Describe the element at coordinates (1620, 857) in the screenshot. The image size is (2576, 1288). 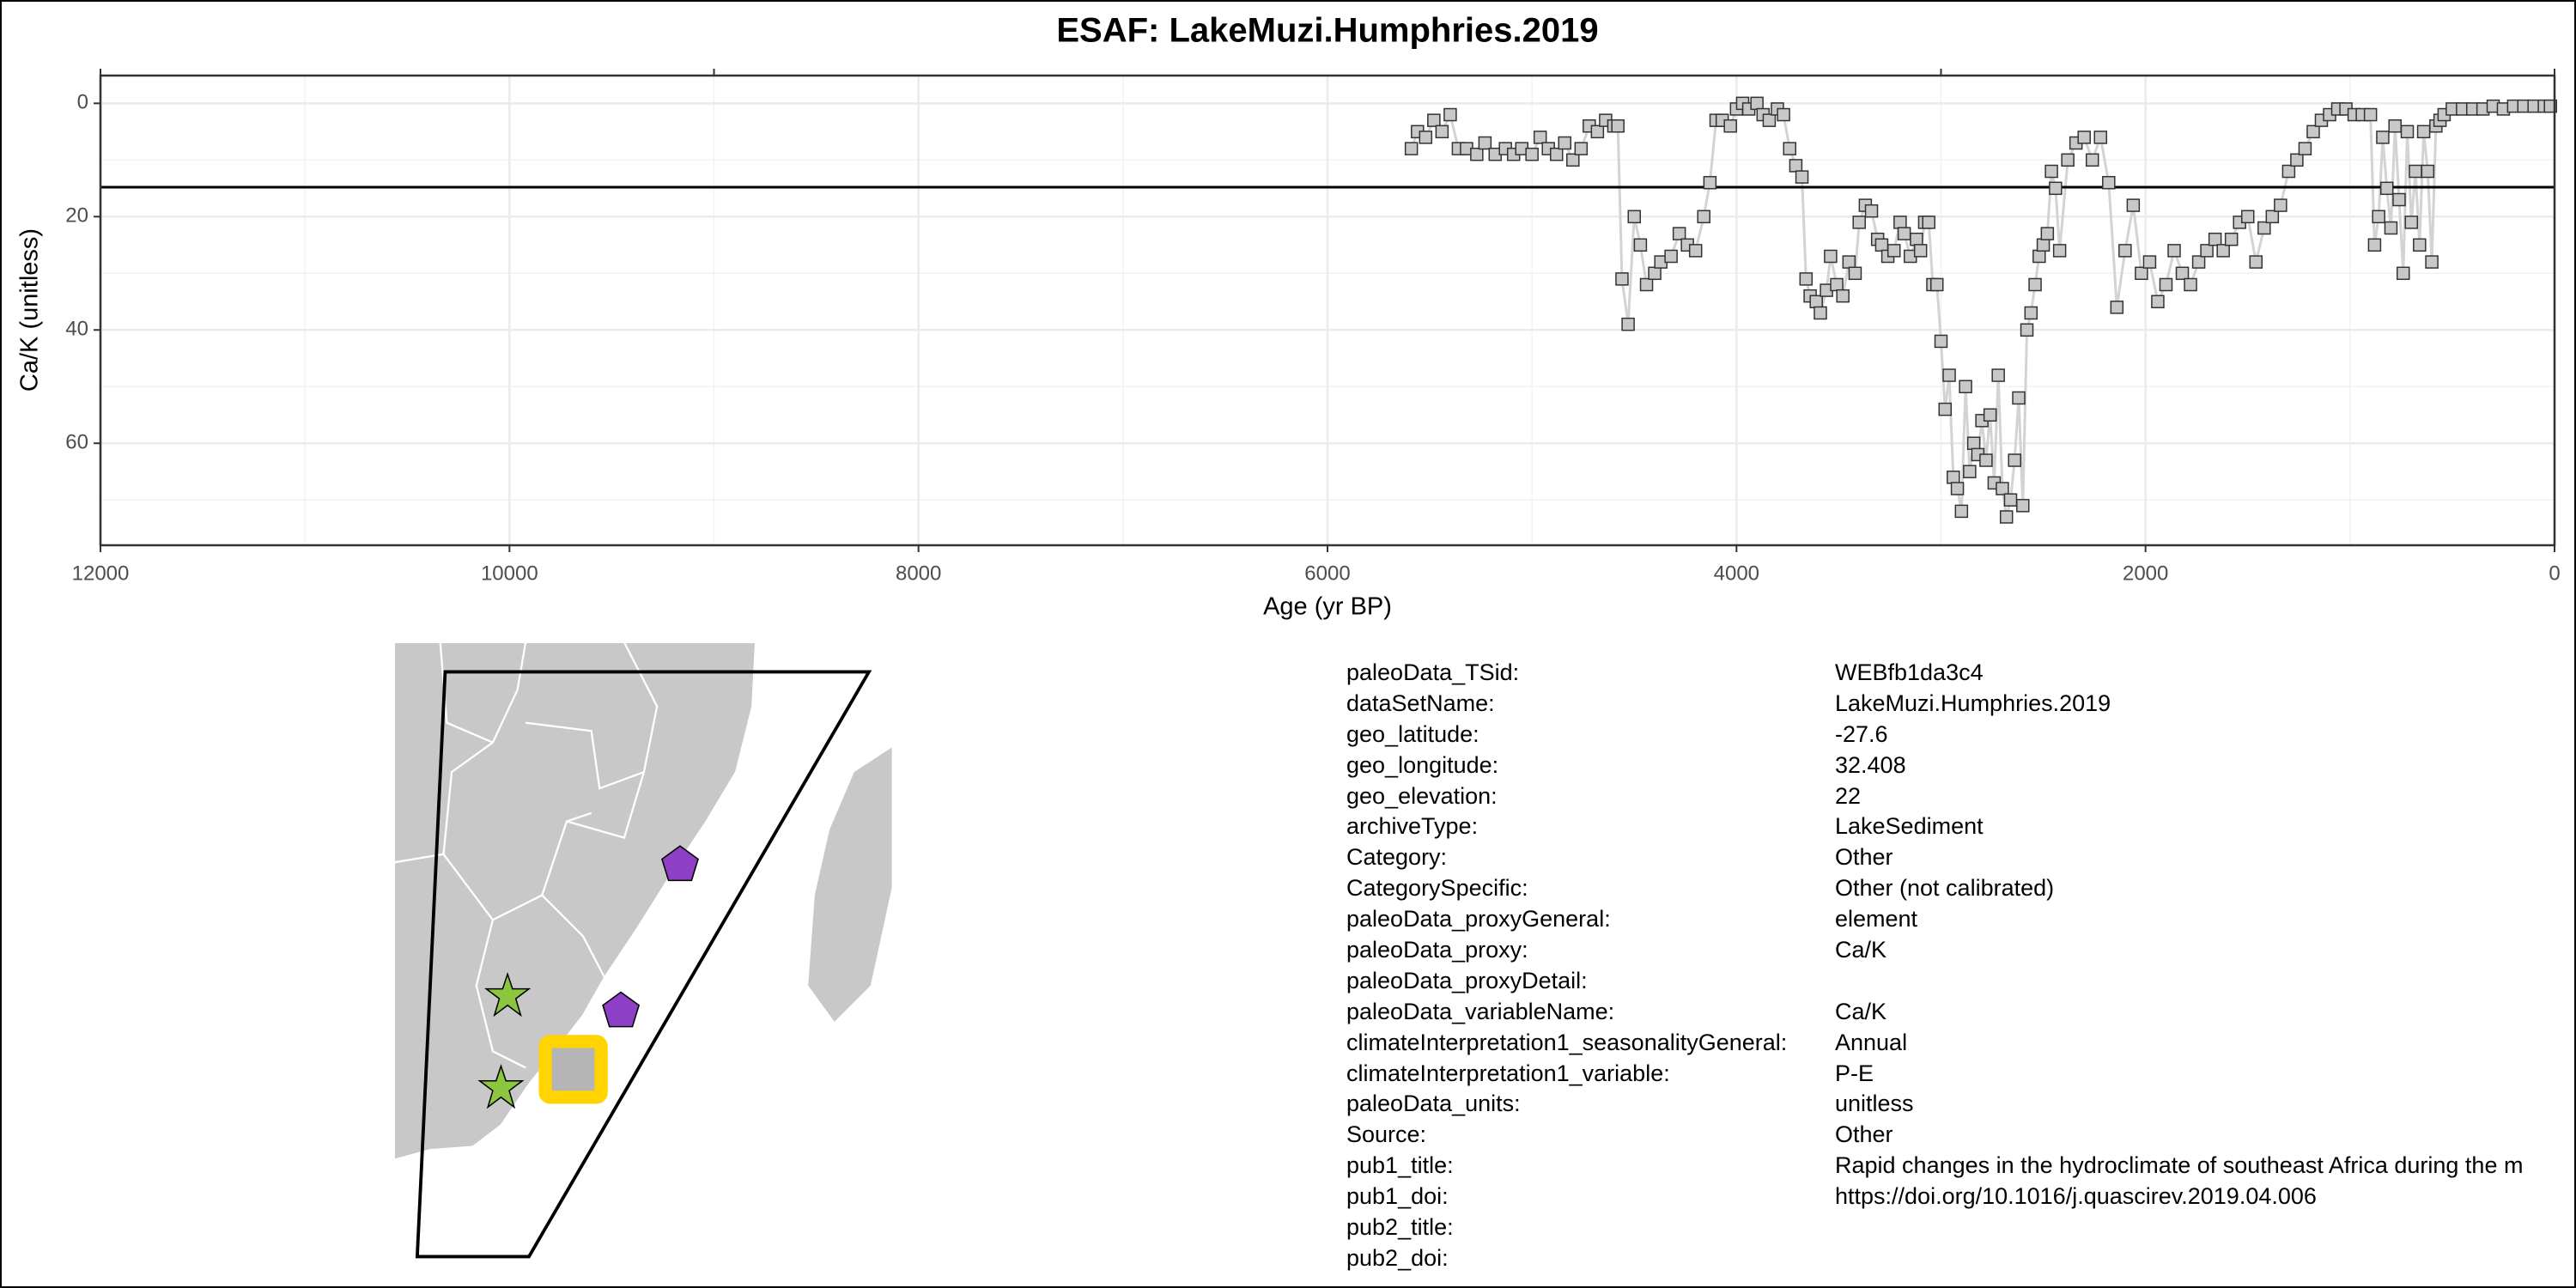
I see `metadata-row: Category: Other` at that location.